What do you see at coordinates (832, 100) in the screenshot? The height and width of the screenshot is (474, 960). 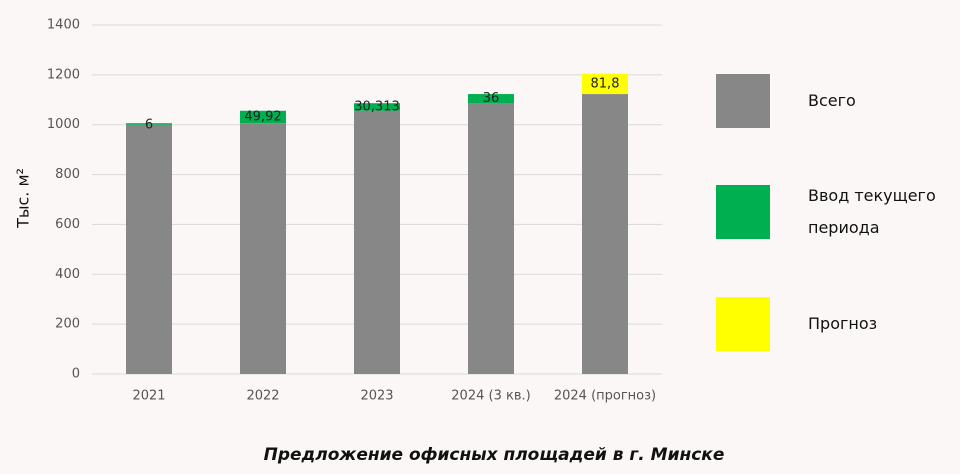 I see `legend-label: Всего` at bounding box center [832, 100].